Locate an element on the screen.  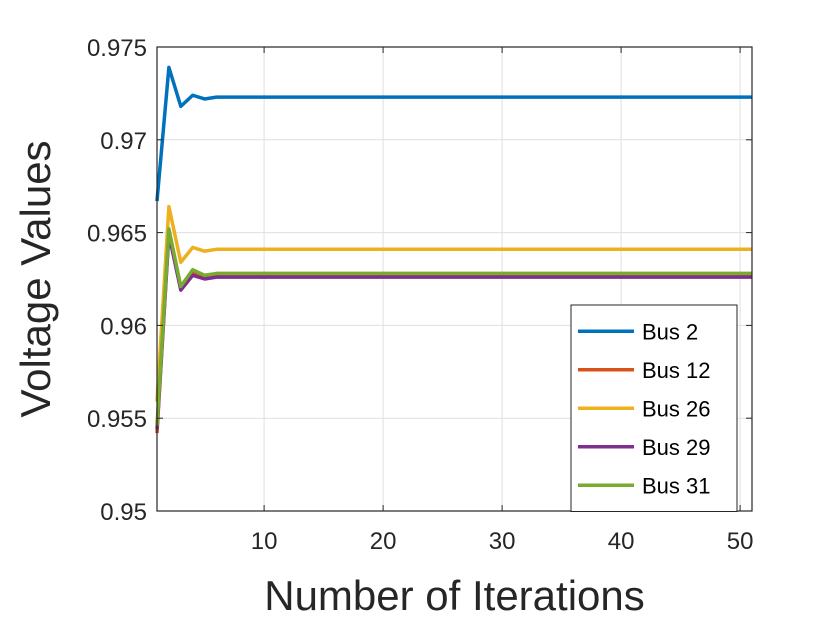
y-tick-label: 0.97 is located at coordinates (123, 141).